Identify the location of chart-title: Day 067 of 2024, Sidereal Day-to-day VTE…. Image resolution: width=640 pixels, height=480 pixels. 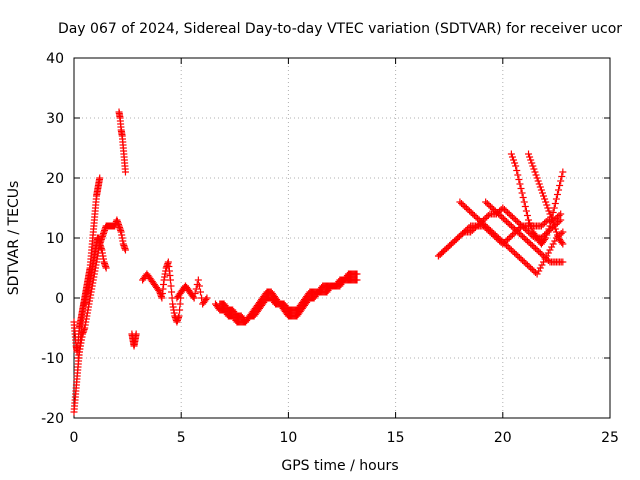
(340, 29).